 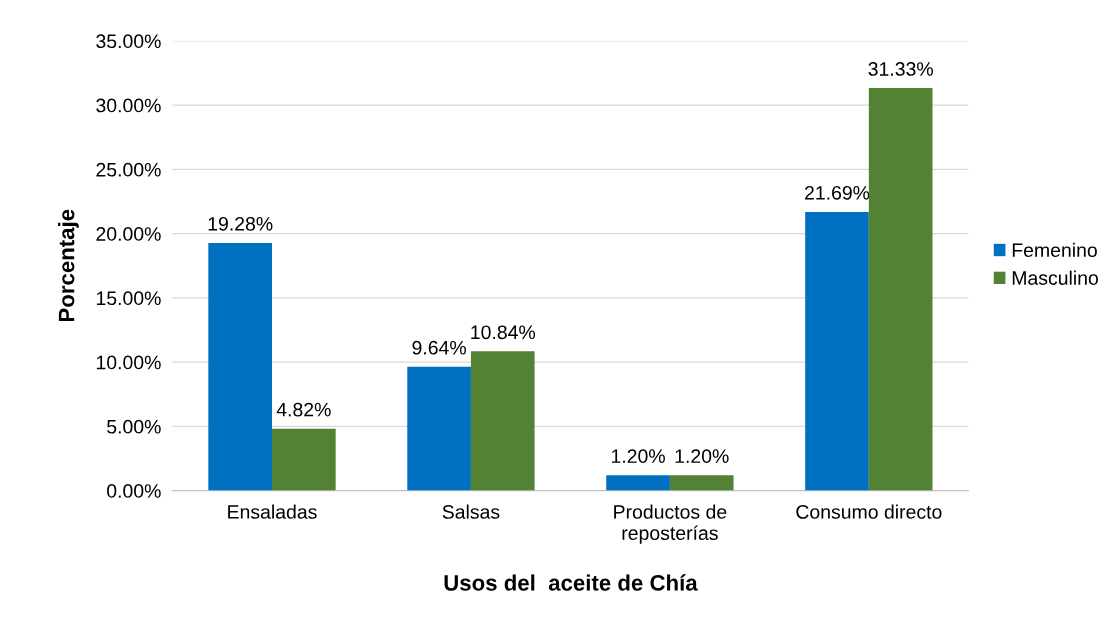 What do you see at coordinates (128, 169) in the screenshot?
I see `y-tick-label: 25.00%` at bounding box center [128, 169].